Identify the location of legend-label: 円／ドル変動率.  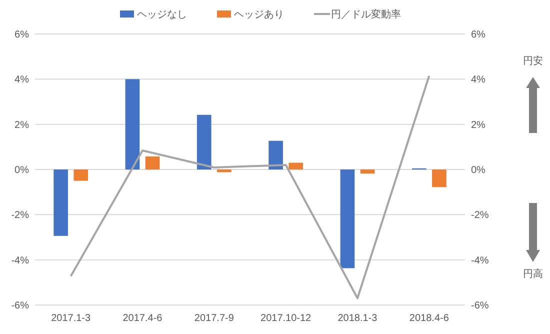
(366, 14).